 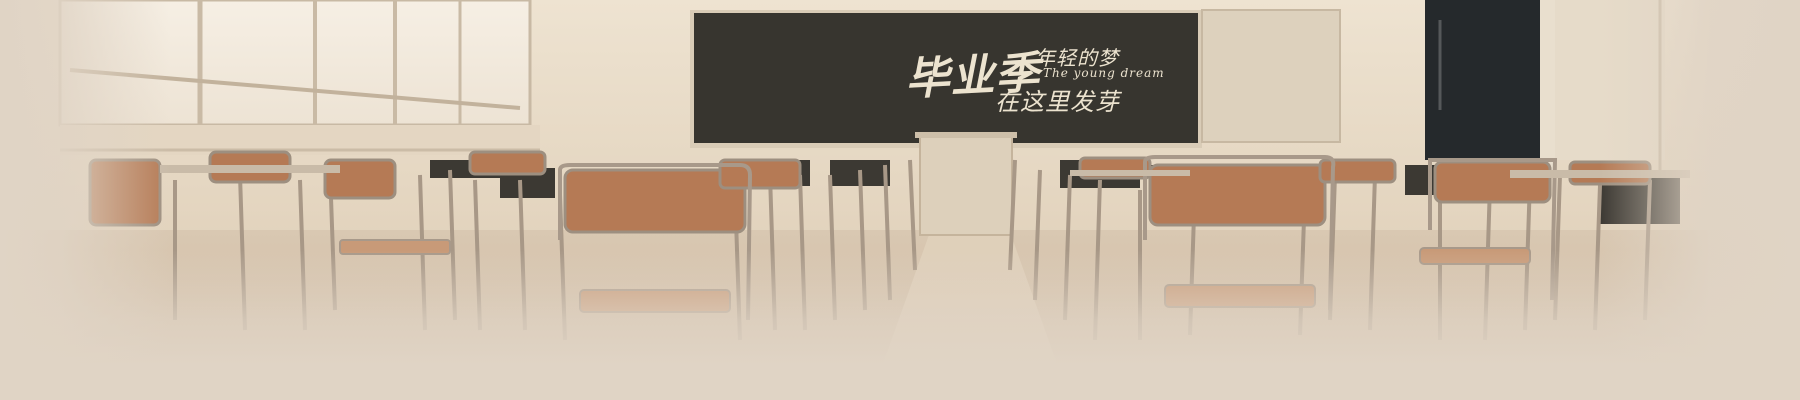 What do you see at coordinates (1057, 102) in the screenshot?
I see `board-line2: 在这里发芽` at bounding box center [1057, 102].